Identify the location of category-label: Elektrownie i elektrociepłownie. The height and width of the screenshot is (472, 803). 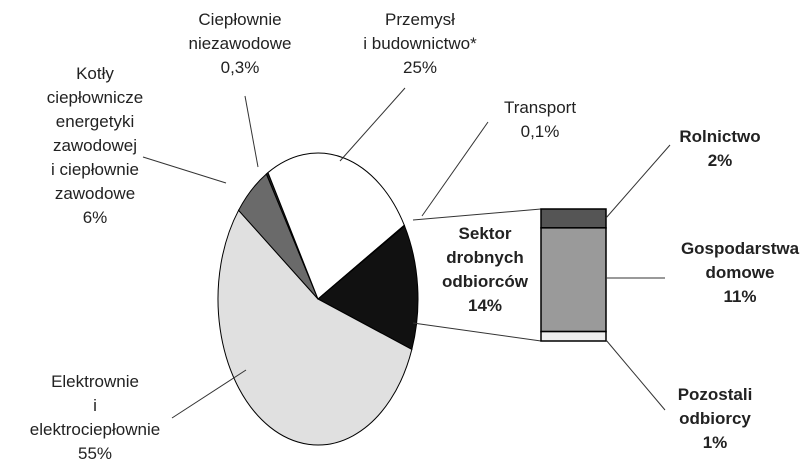
(95, 405).